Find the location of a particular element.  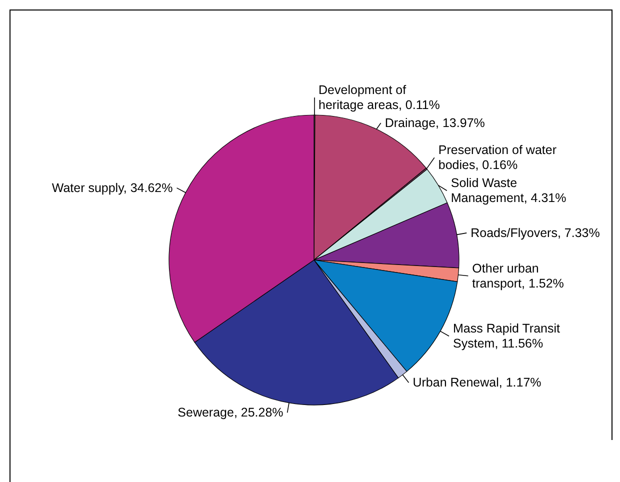

slice-label: Preservation of water bodies, 0.16% is located at coordinates (497, 157).